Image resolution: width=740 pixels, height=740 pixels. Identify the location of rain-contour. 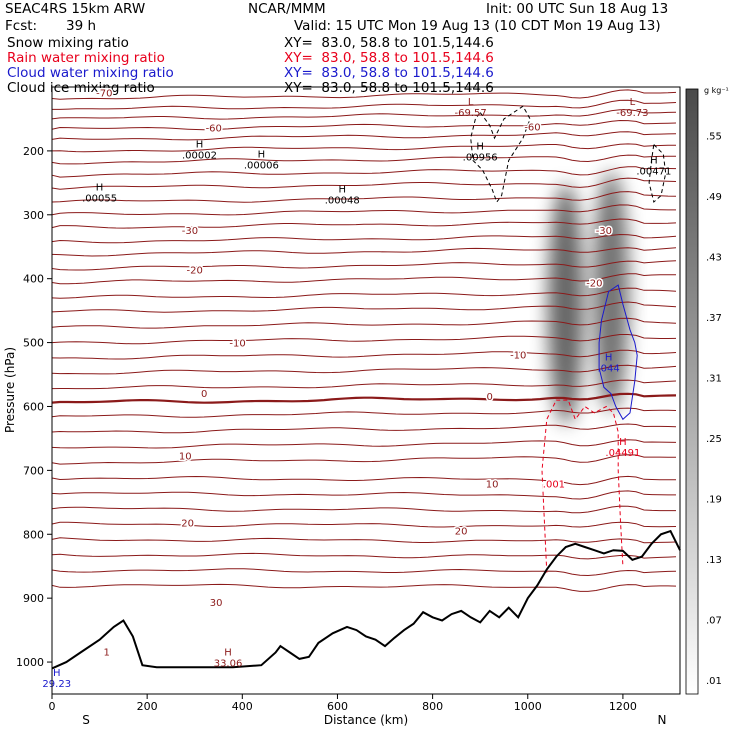
(582, 486).